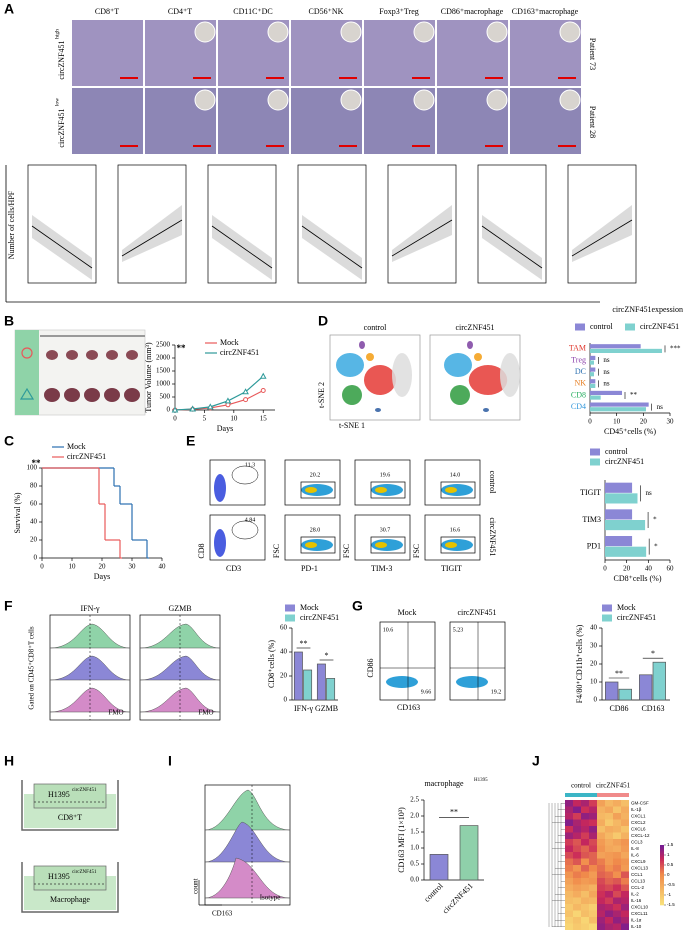 Image resolution: width=685 pixels, height=944 pixels. Describe the element at coordinates (605, 569) in the screenshot. I see `x-tick-label: 0` at that location.